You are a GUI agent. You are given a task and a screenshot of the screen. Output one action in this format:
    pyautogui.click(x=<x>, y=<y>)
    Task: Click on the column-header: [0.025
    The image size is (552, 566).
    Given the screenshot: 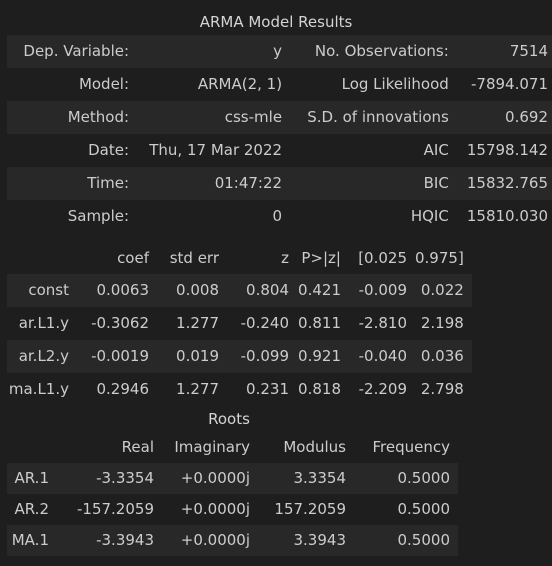 What is the action you would take?
    pyautogui.click(x=382, y=258)
    